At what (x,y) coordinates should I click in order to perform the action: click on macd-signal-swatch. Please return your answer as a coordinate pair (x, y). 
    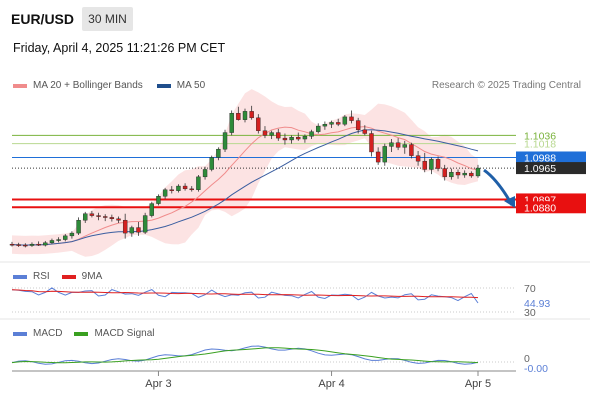
    Looking at the image, I should click on (81, 333).